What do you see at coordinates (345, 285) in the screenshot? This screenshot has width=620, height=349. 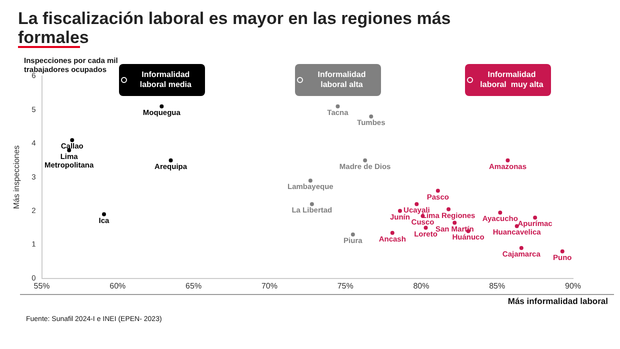 I see `x-tick-label: 75%` at bounding box center [345, 285].